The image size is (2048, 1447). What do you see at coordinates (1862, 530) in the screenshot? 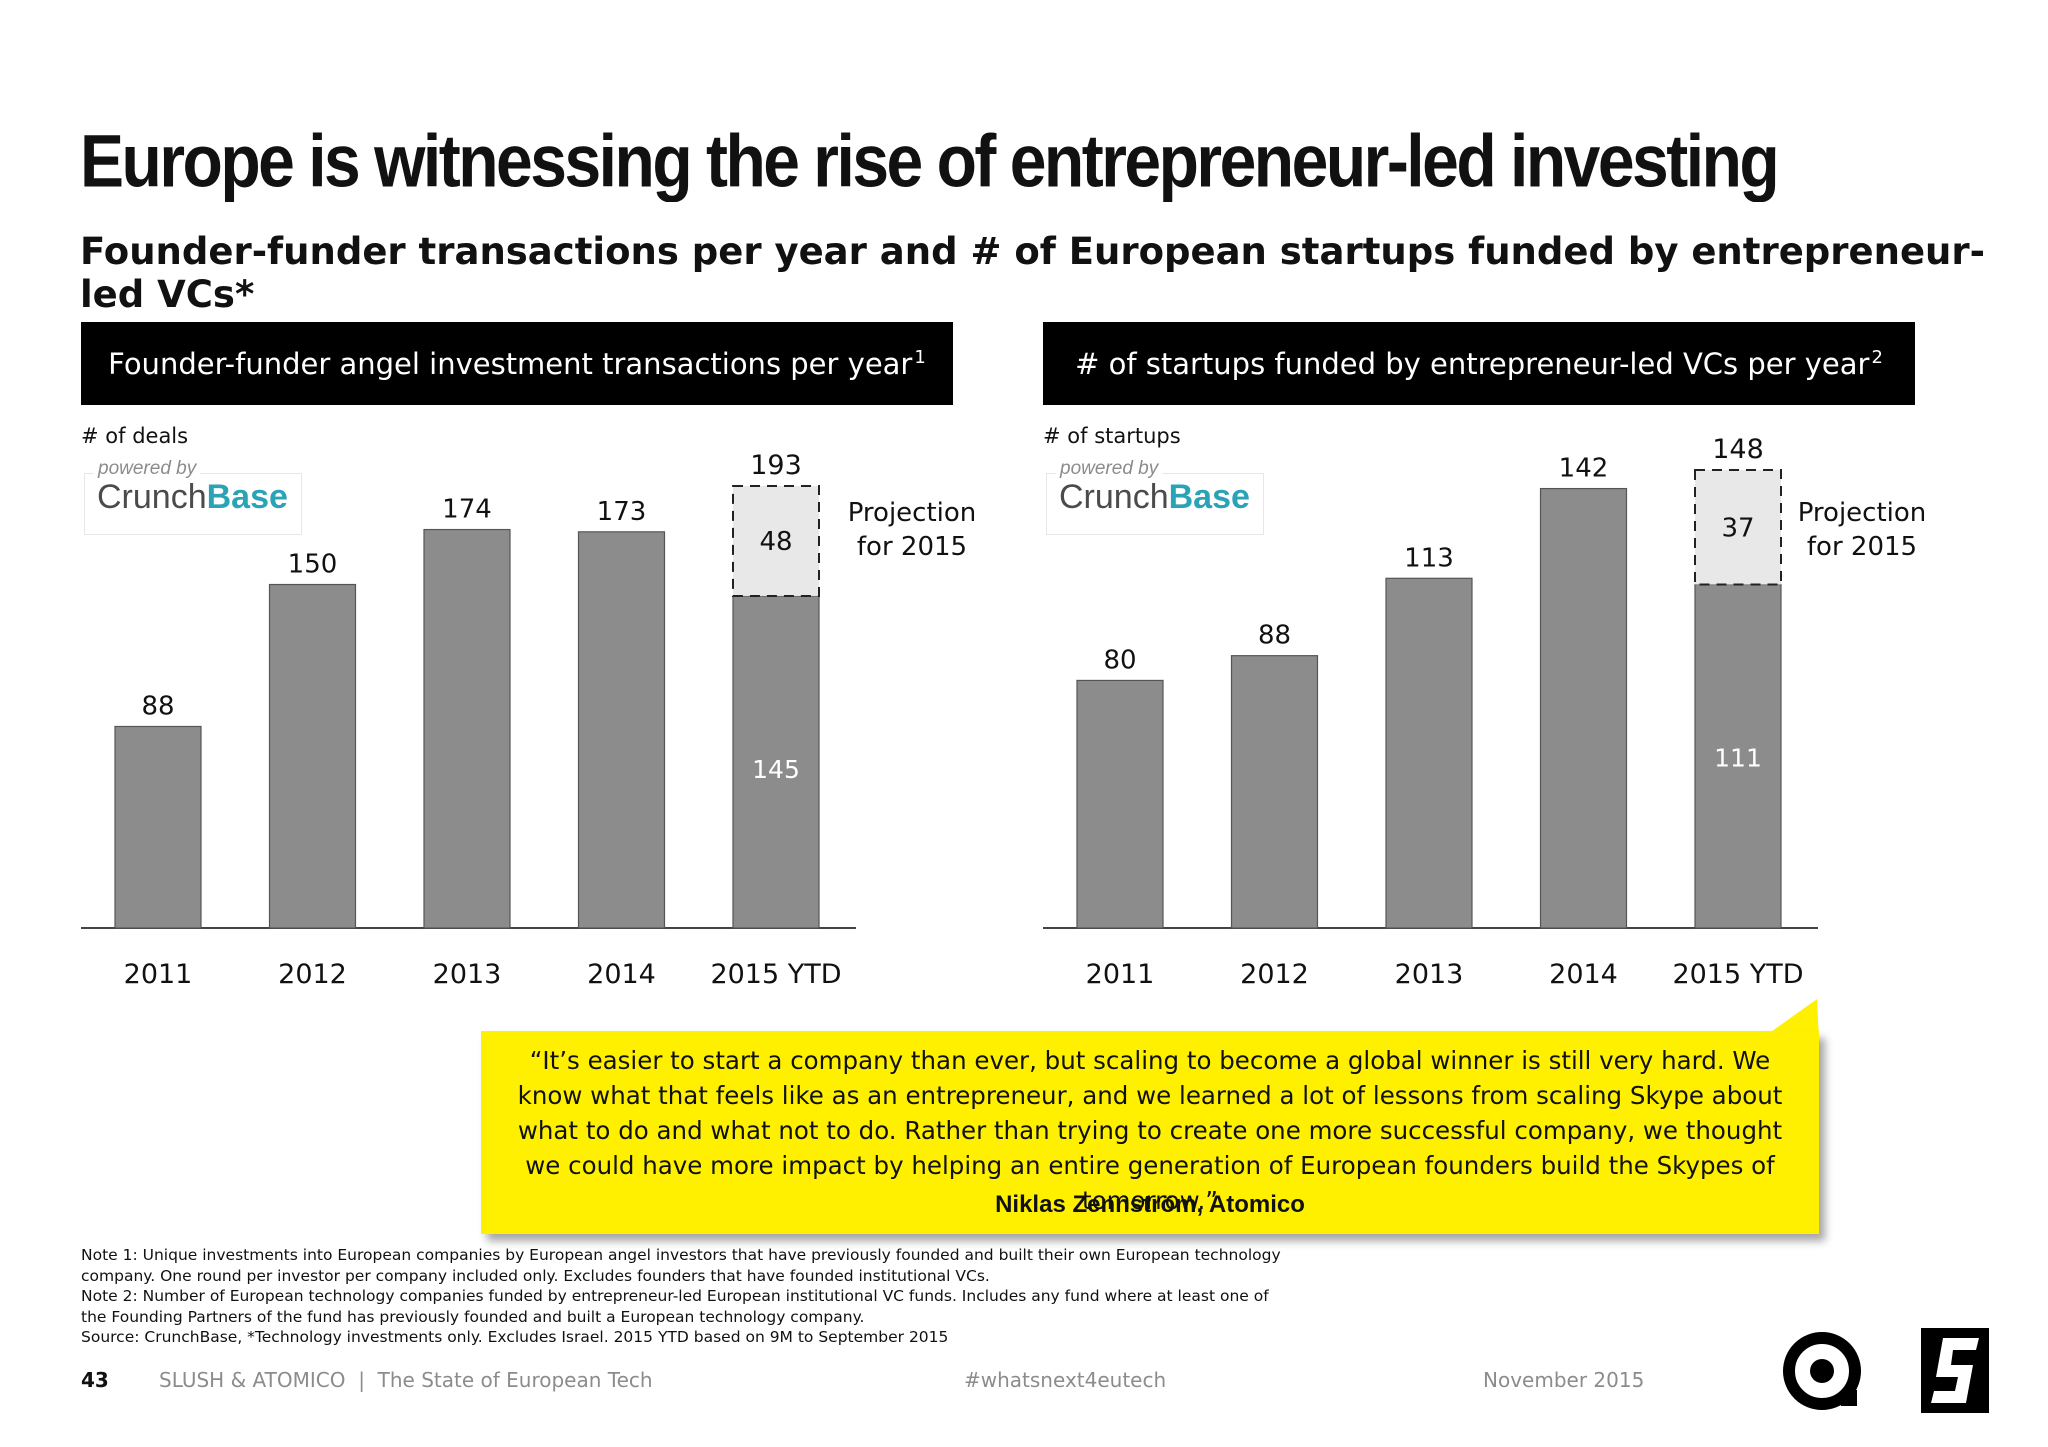
I see `right-projection-label: Projection for 2015` at bounding box center [1862, 530].